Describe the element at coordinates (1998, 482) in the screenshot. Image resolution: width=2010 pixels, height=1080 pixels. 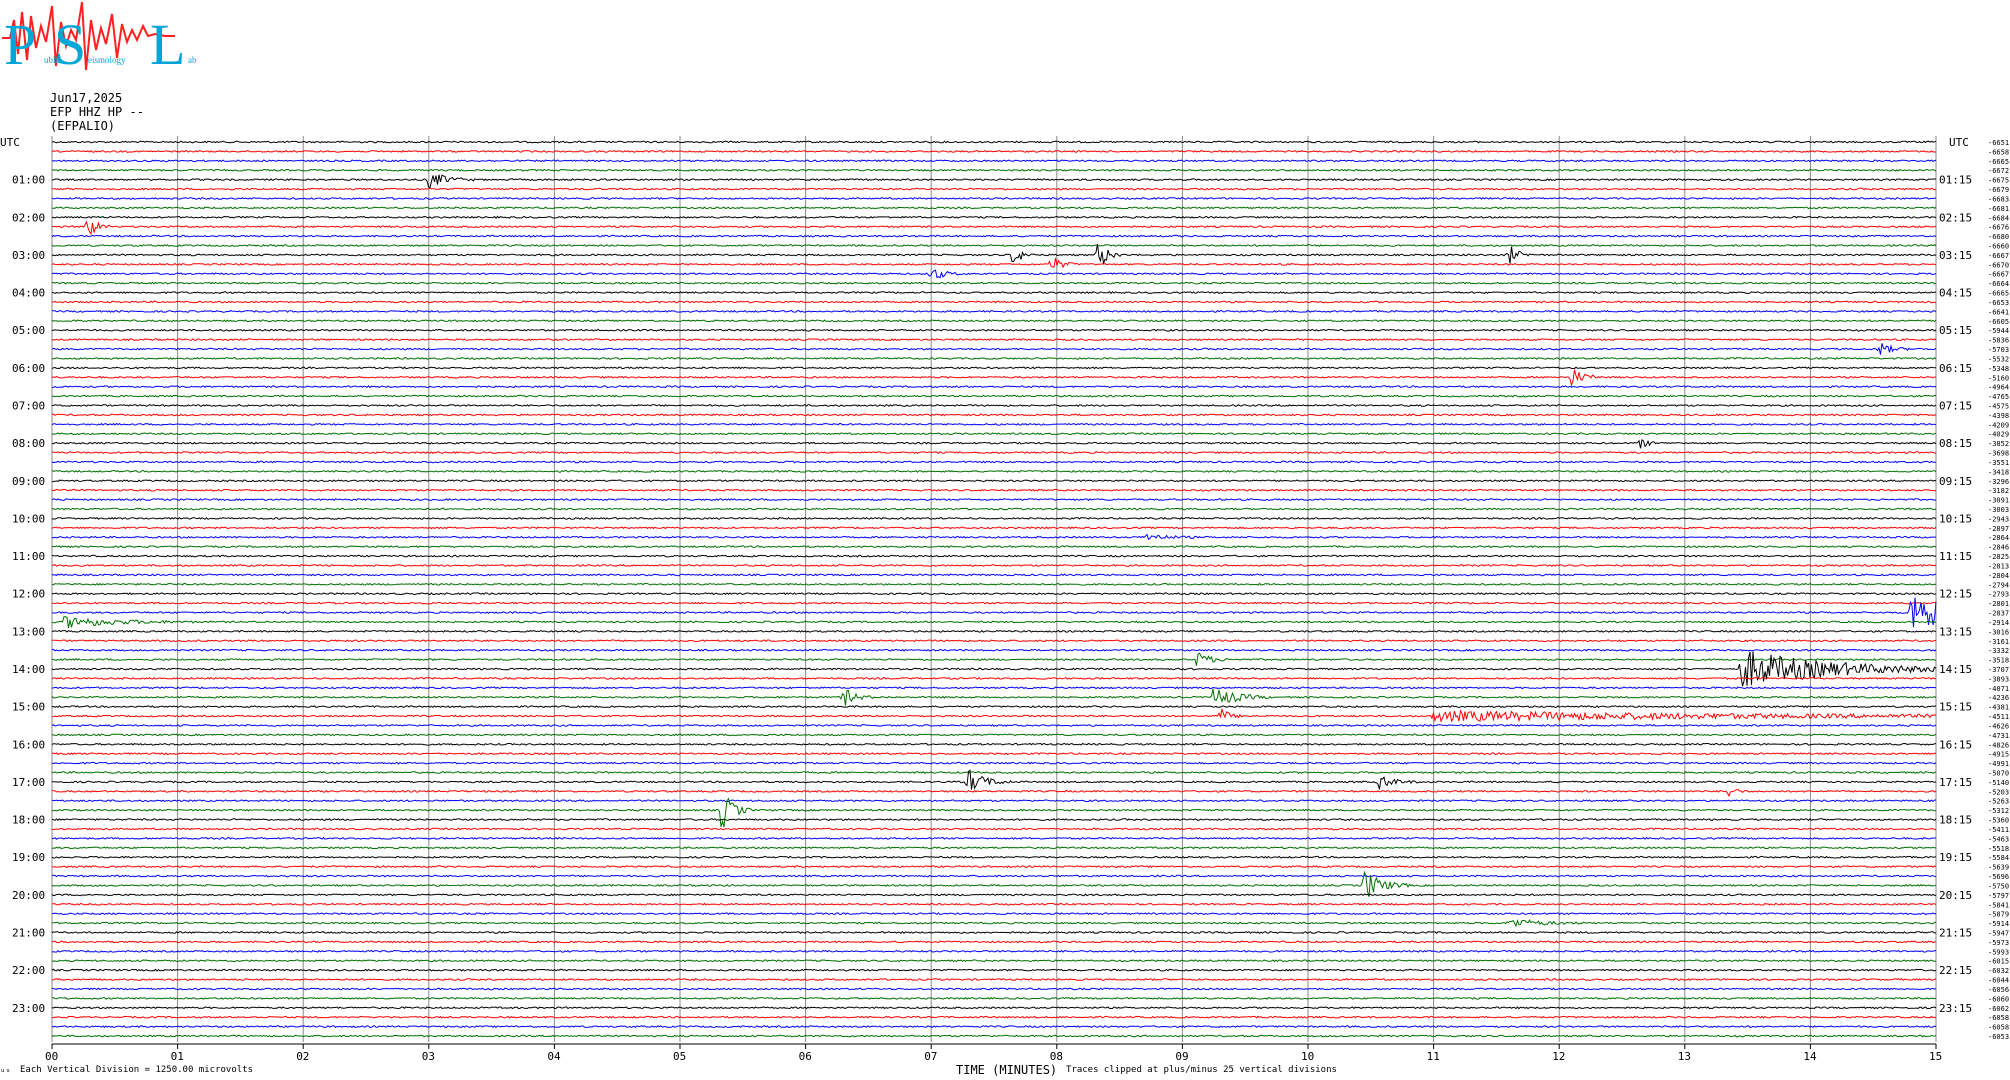
I see `row-offset-value: -3296` at that location.